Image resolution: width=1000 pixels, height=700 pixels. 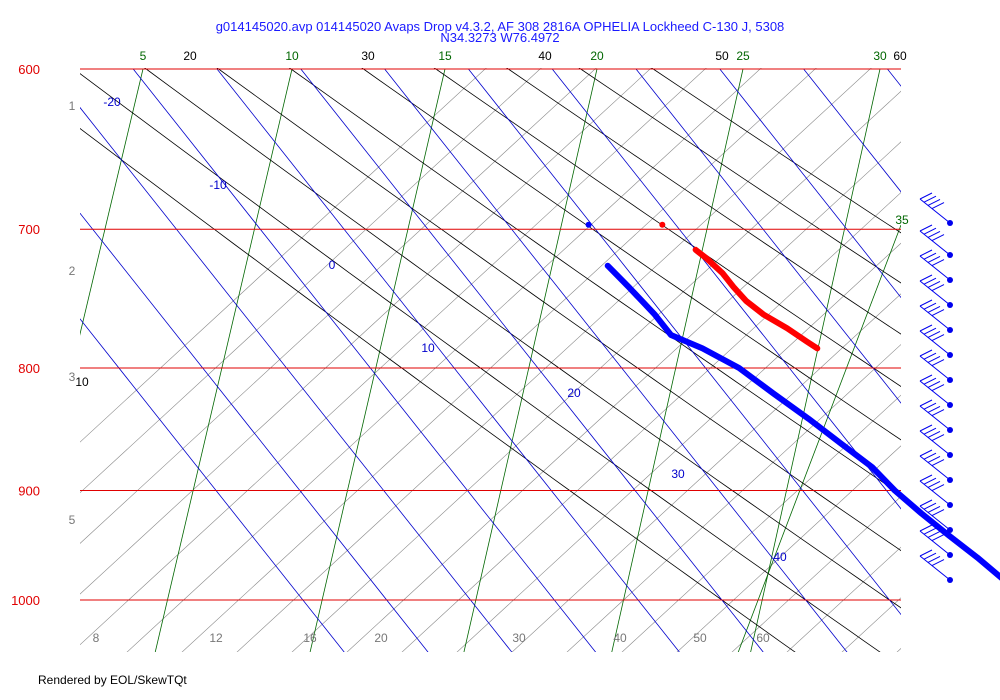 What do you see at coordinates (900, 56) in the screenshot?
I see `dry-adiabat-label: 60` at bounding box center [900, 56].